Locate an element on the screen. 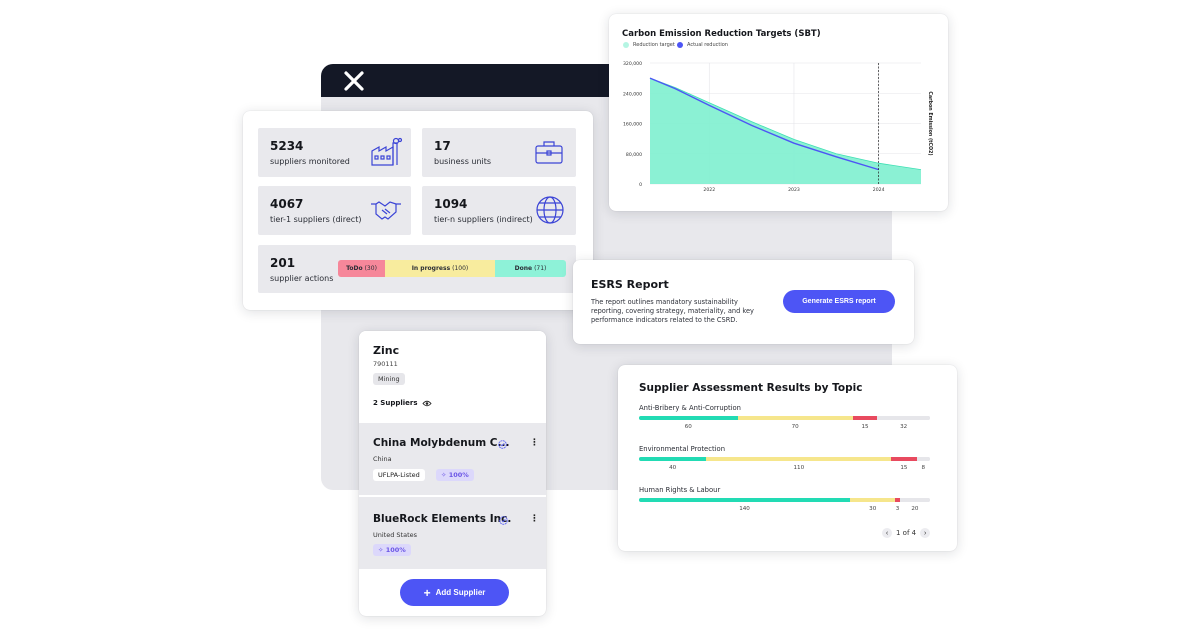 Image resolution: width=1200 pixels, height=630 pixels. stat-suppliers-monitored: 5234 suppliers monitored is located at coordinates (334, 152).